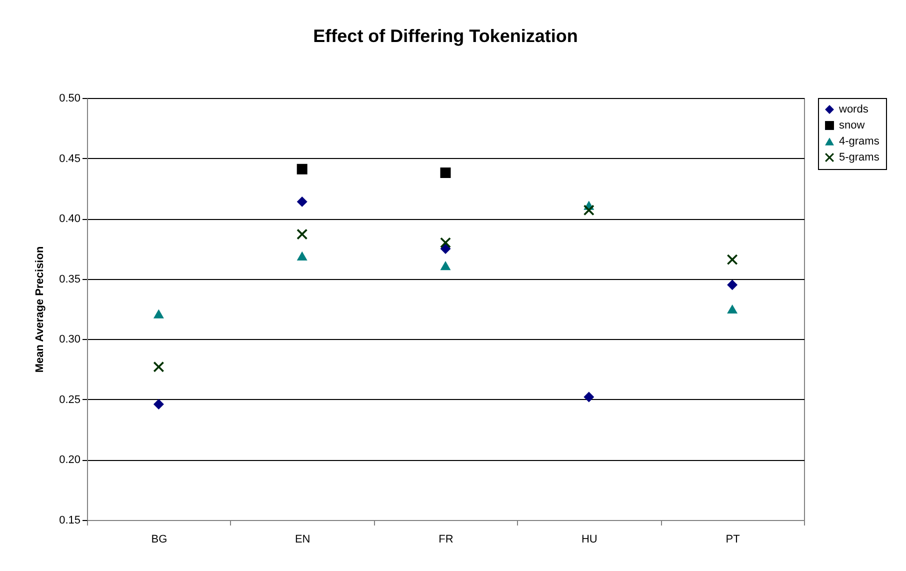 Image resolution: width=906 pixels, height=571 pixels. Describe the element at coordinates (69, 219) in the screenshot. I see `y-tick-label: 0.40` at that location.